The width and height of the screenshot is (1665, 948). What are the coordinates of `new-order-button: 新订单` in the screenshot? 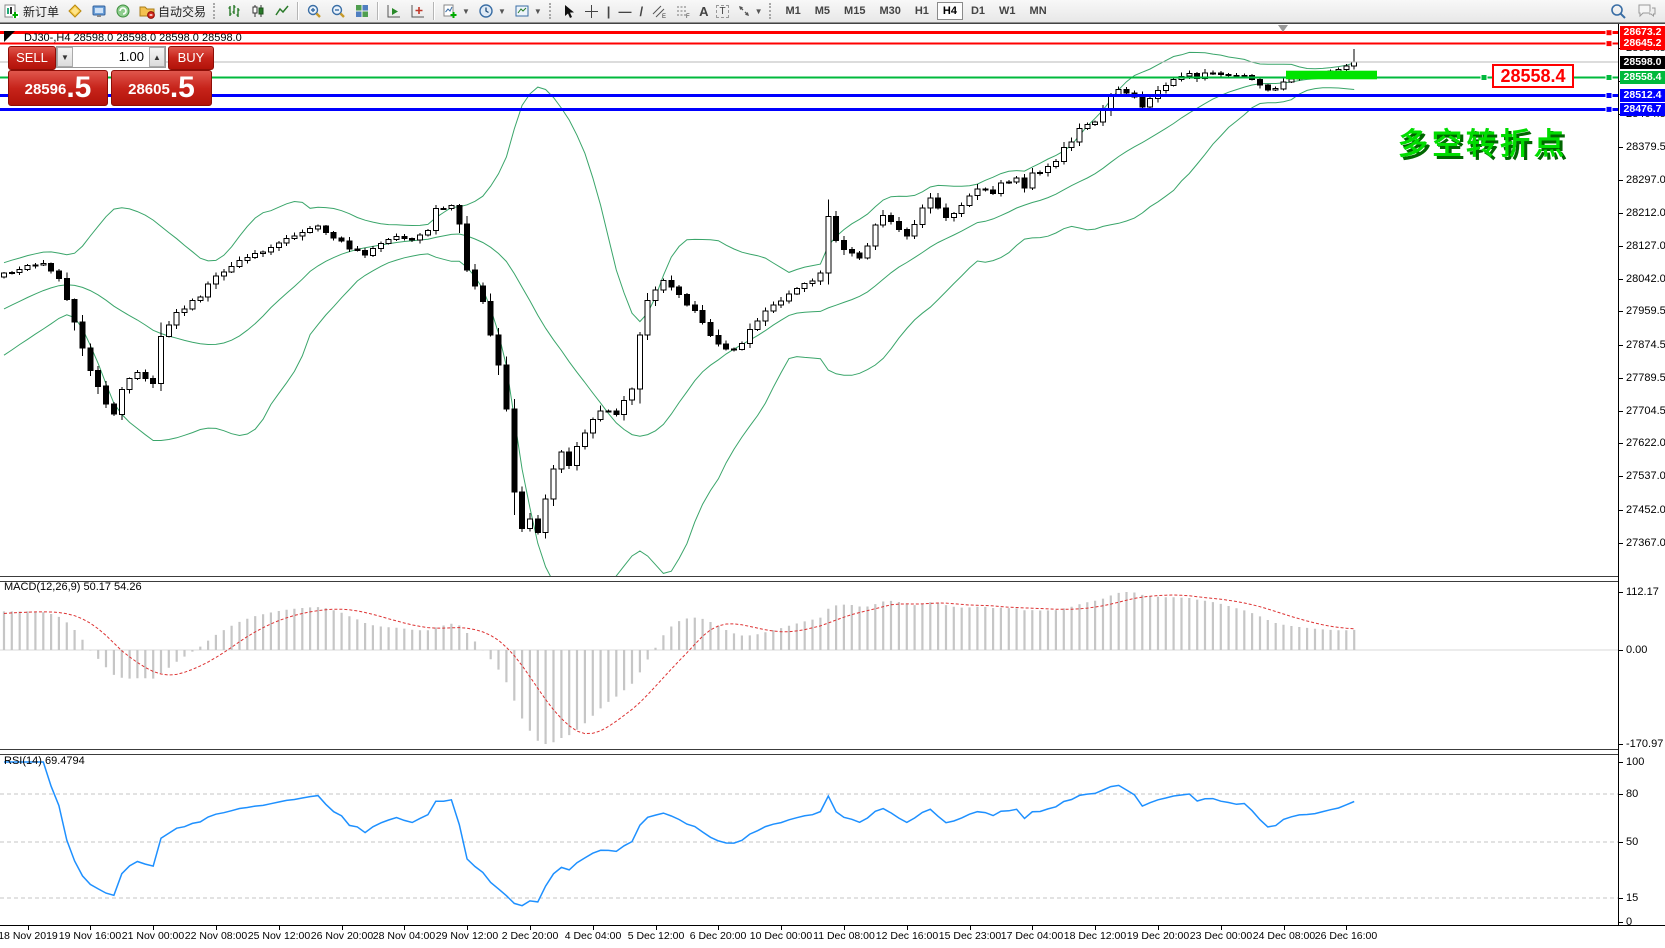 It's located at (31, 11).